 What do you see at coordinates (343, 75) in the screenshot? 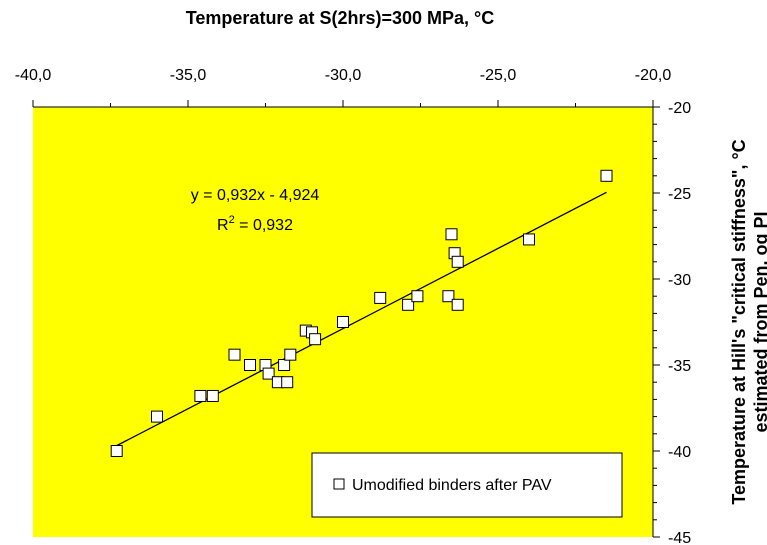
I see `x-tick-label: -30,0` at bounding box center [343, 75].